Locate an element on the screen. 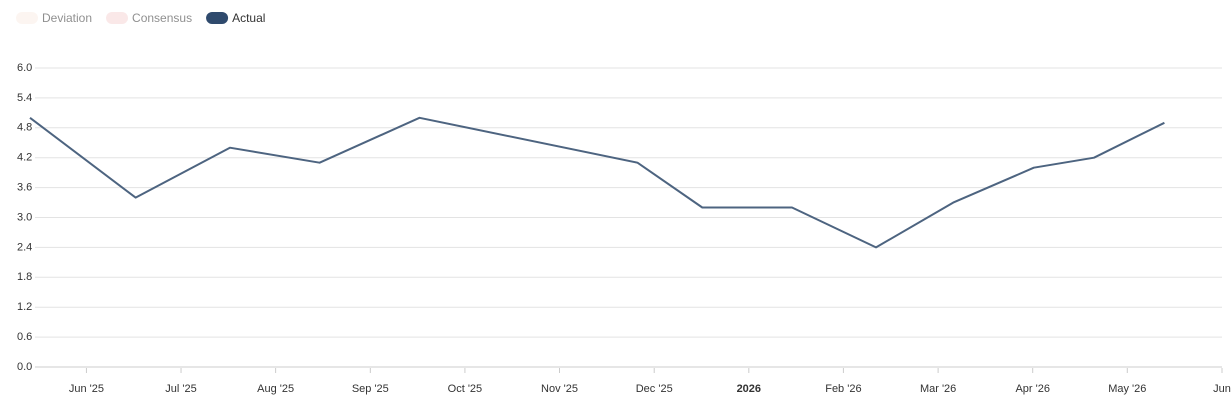 The width and height of the screenshot is (1232, 400). x-tick-label: Jun '25 is located at coordinates (86, 389).